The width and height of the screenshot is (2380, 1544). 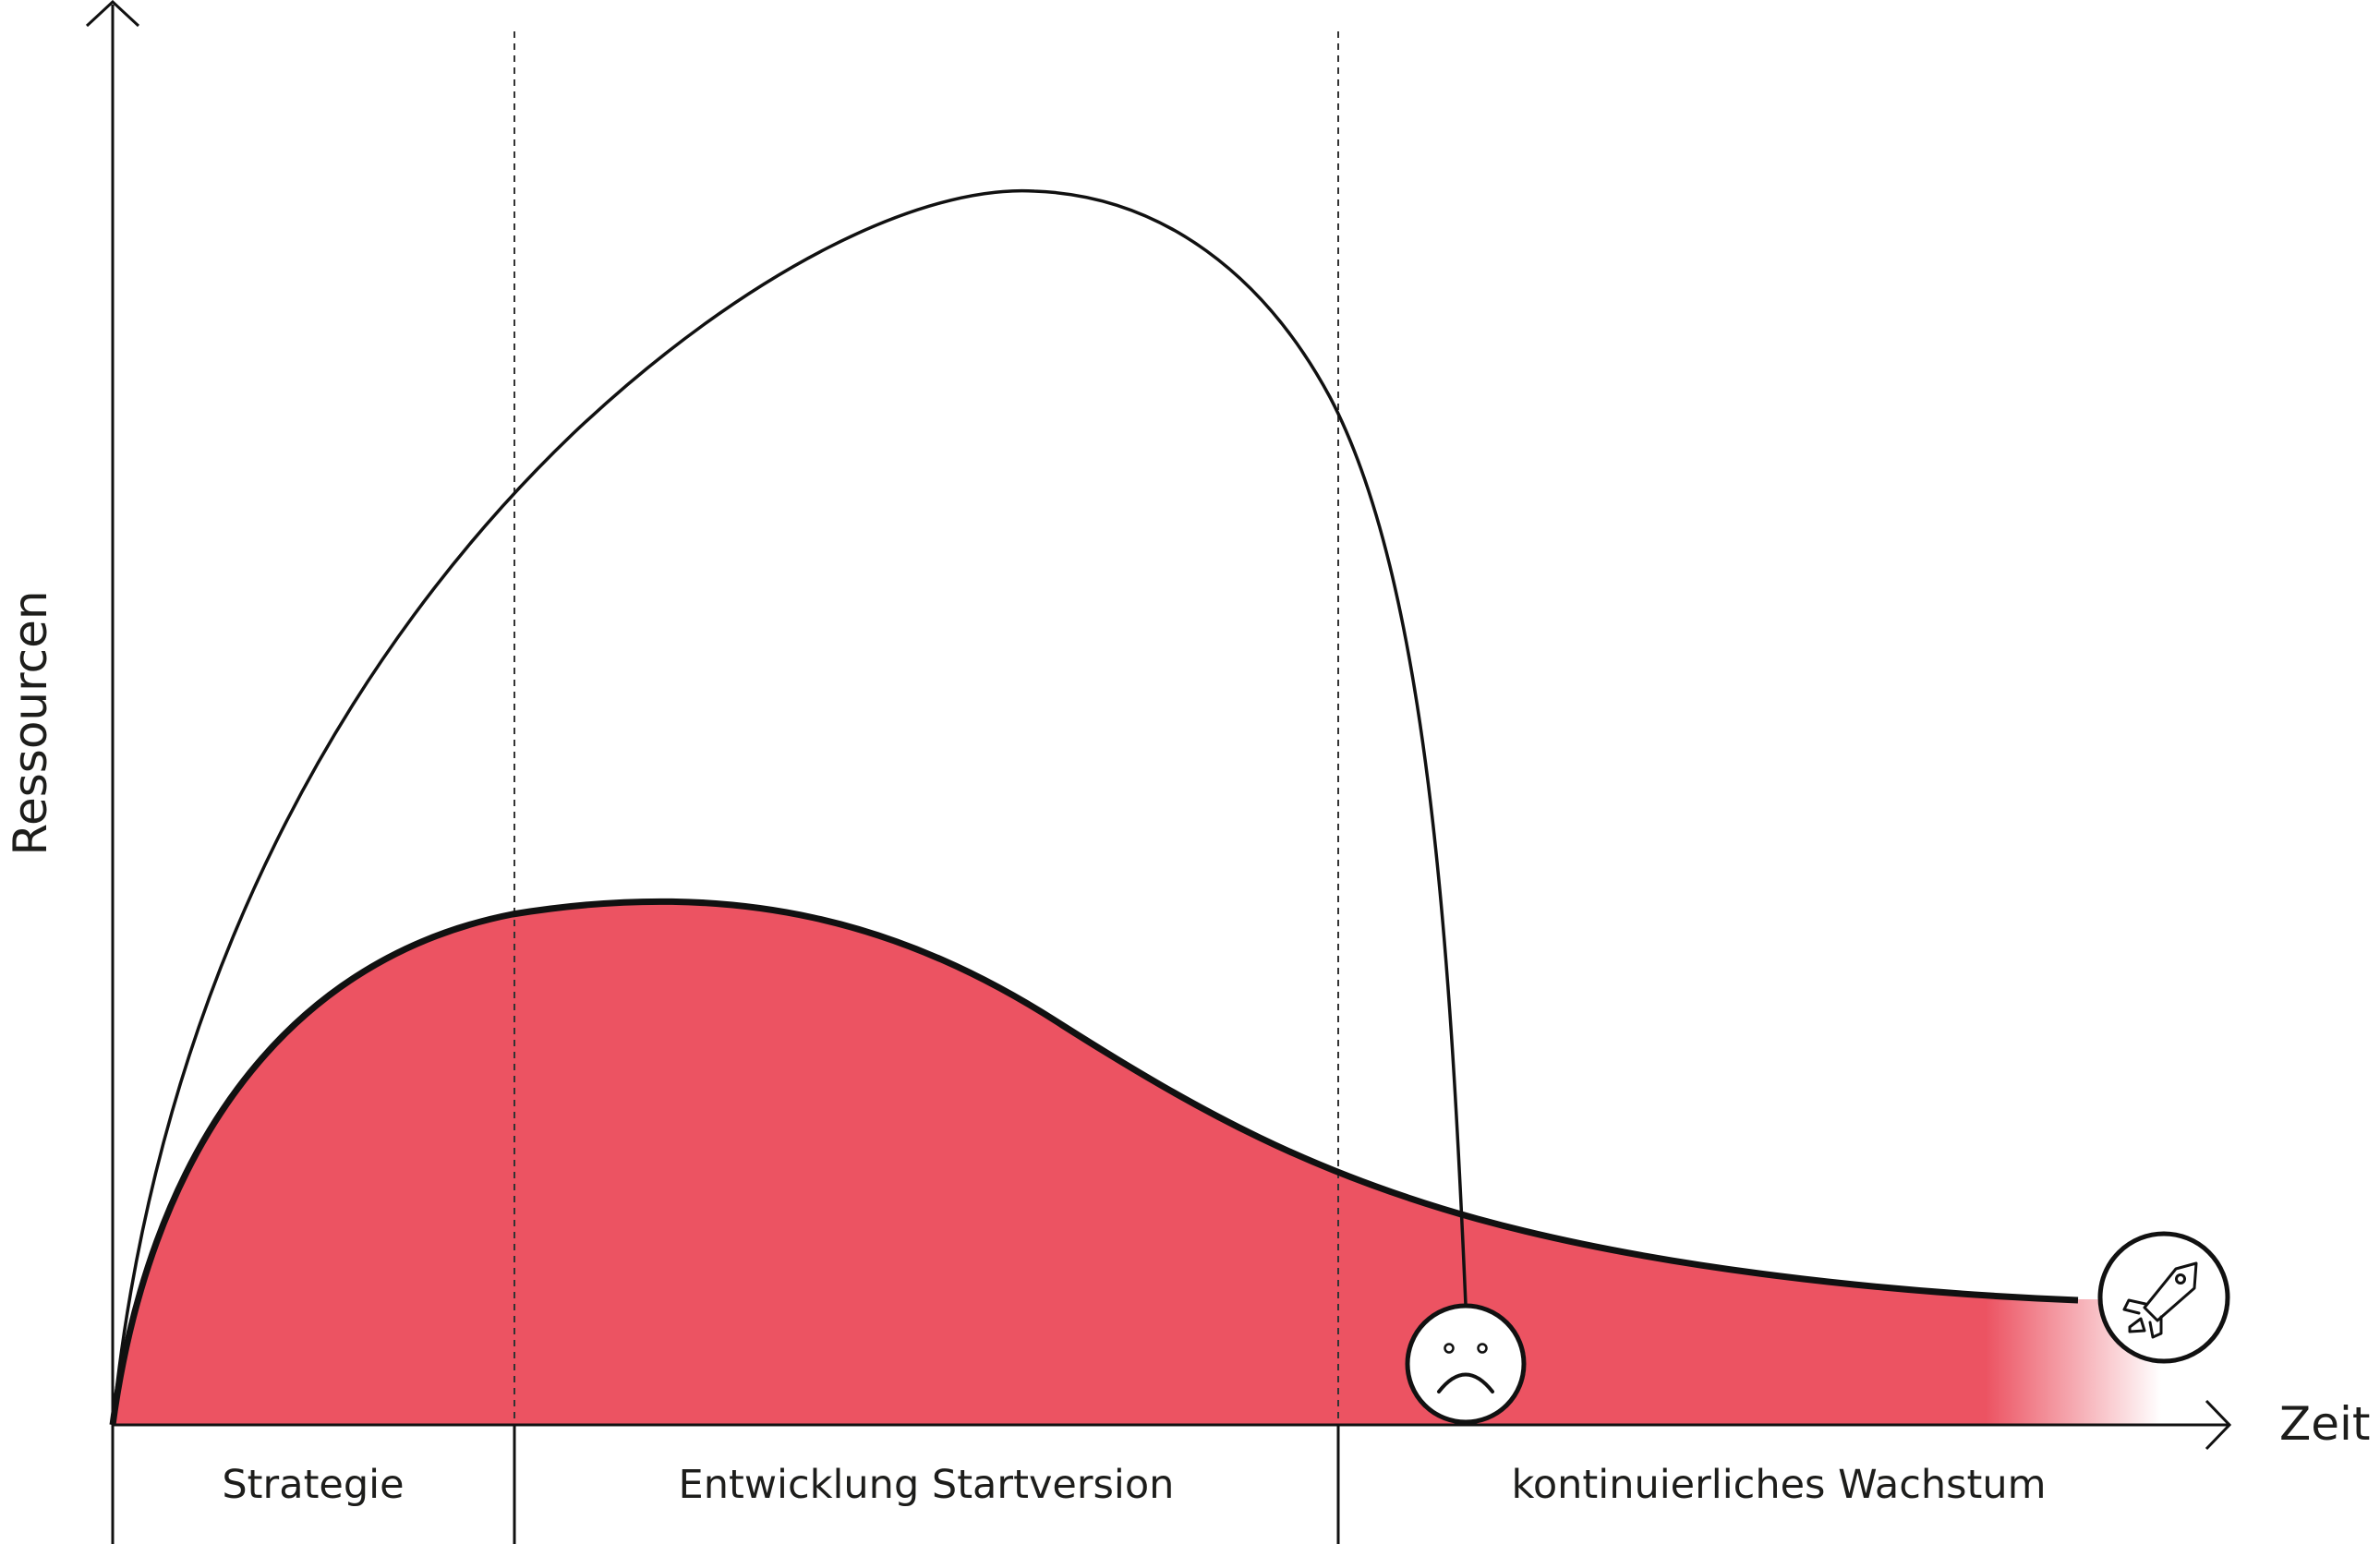 I want to click on y-axis-label: Ressourcen, so click(x=30, y=723).